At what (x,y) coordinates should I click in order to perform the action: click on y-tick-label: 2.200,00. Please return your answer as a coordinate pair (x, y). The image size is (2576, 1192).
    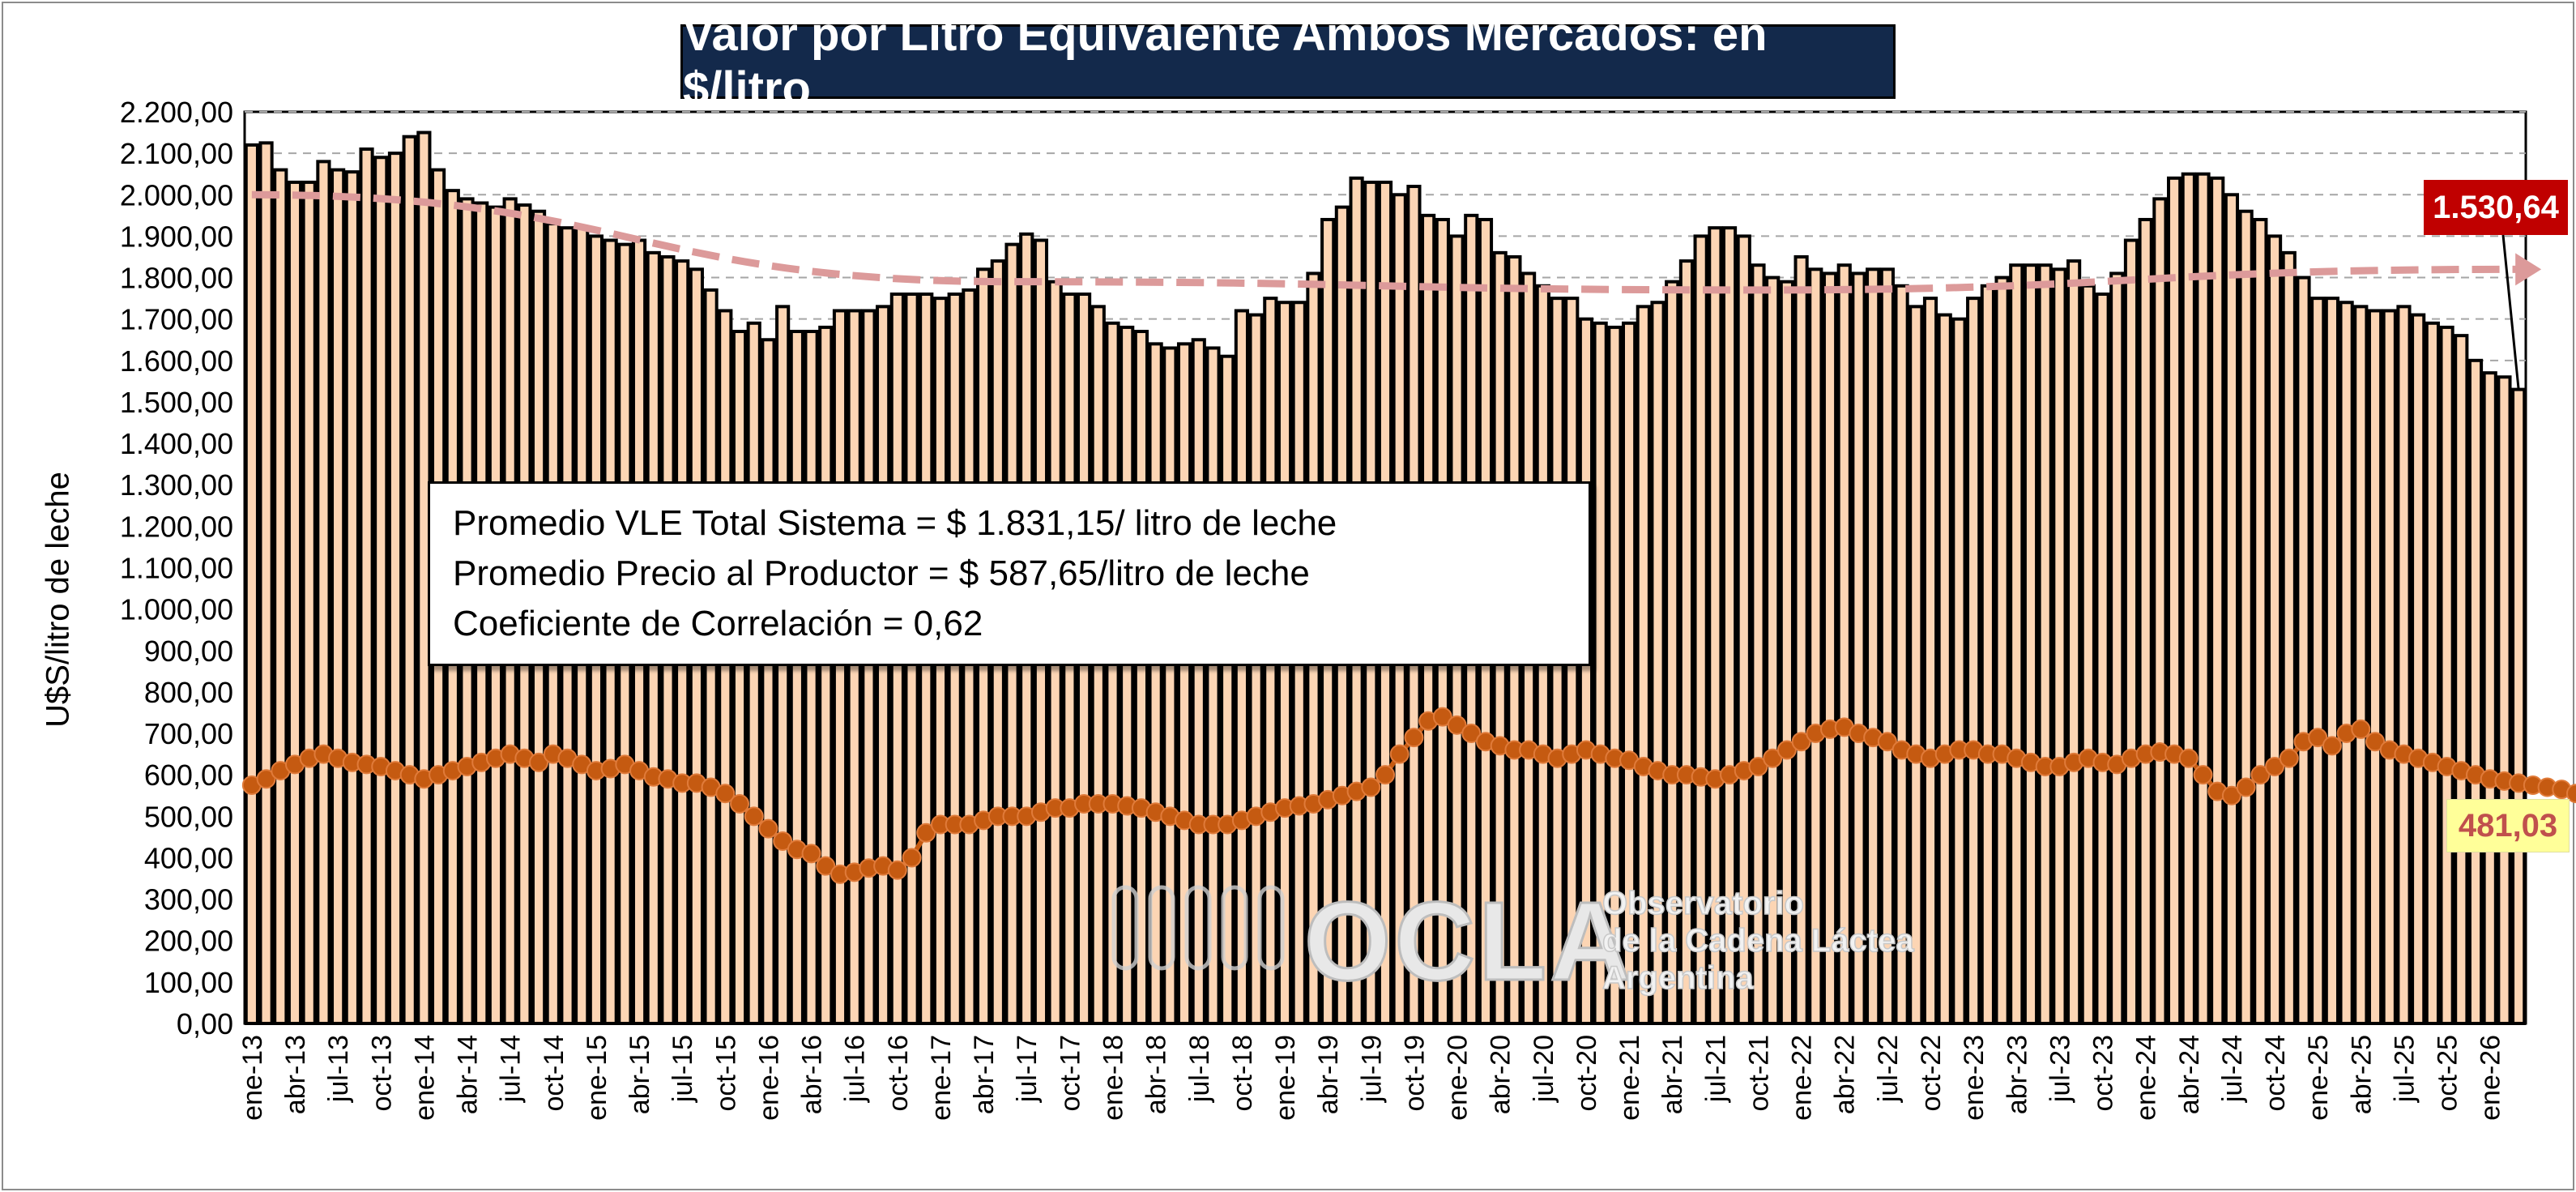
    Looking at the image, I should click on (176, 113).